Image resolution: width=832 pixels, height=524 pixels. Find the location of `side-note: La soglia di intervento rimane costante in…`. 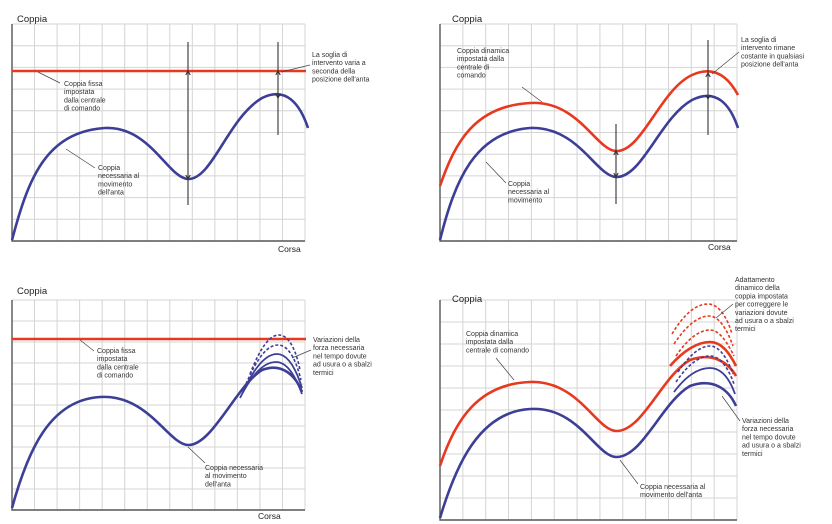

side-note: La soglia di intervento rimane costante in… is located at coordinates (772, 53).